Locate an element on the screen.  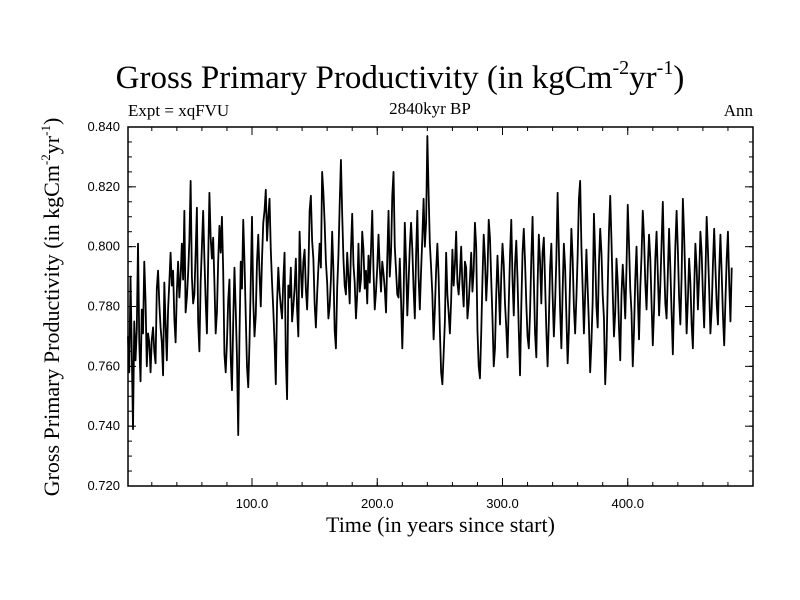
chart-subtitle: 2840kyr BP is located at coordinates (430, 108).